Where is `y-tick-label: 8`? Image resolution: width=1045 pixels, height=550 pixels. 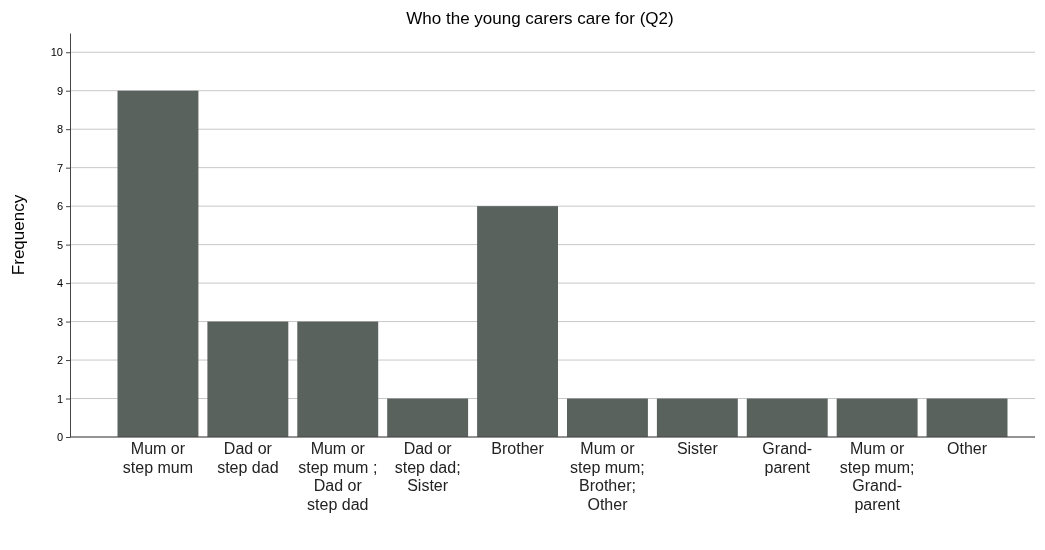 y-tick-label: 8 is located at coordinates (59, 129).